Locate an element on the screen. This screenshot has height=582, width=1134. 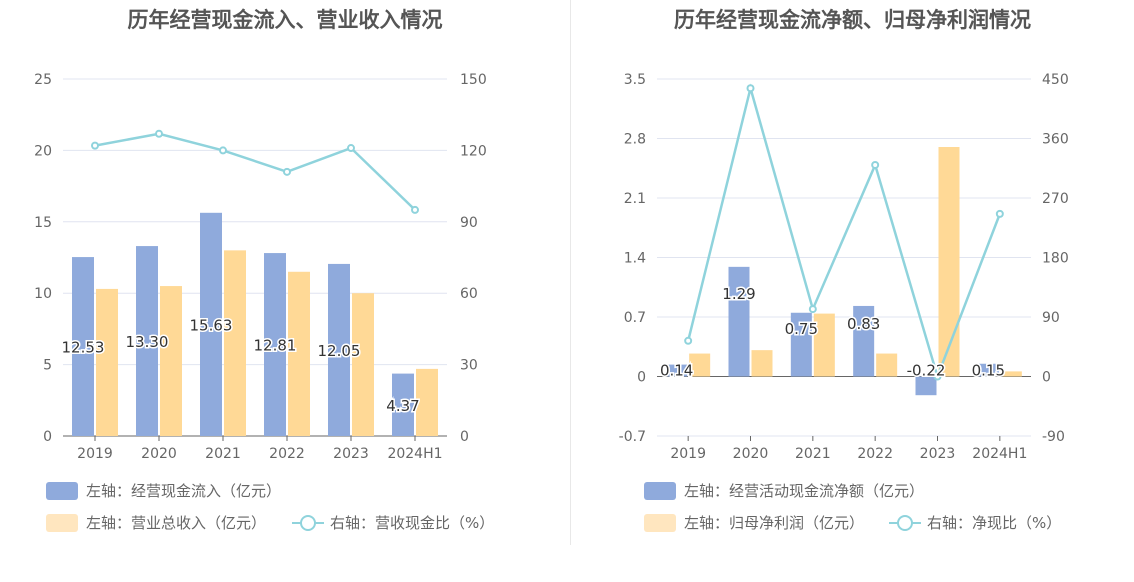
data-label: 12.81 is located at coordinates (275, 346).